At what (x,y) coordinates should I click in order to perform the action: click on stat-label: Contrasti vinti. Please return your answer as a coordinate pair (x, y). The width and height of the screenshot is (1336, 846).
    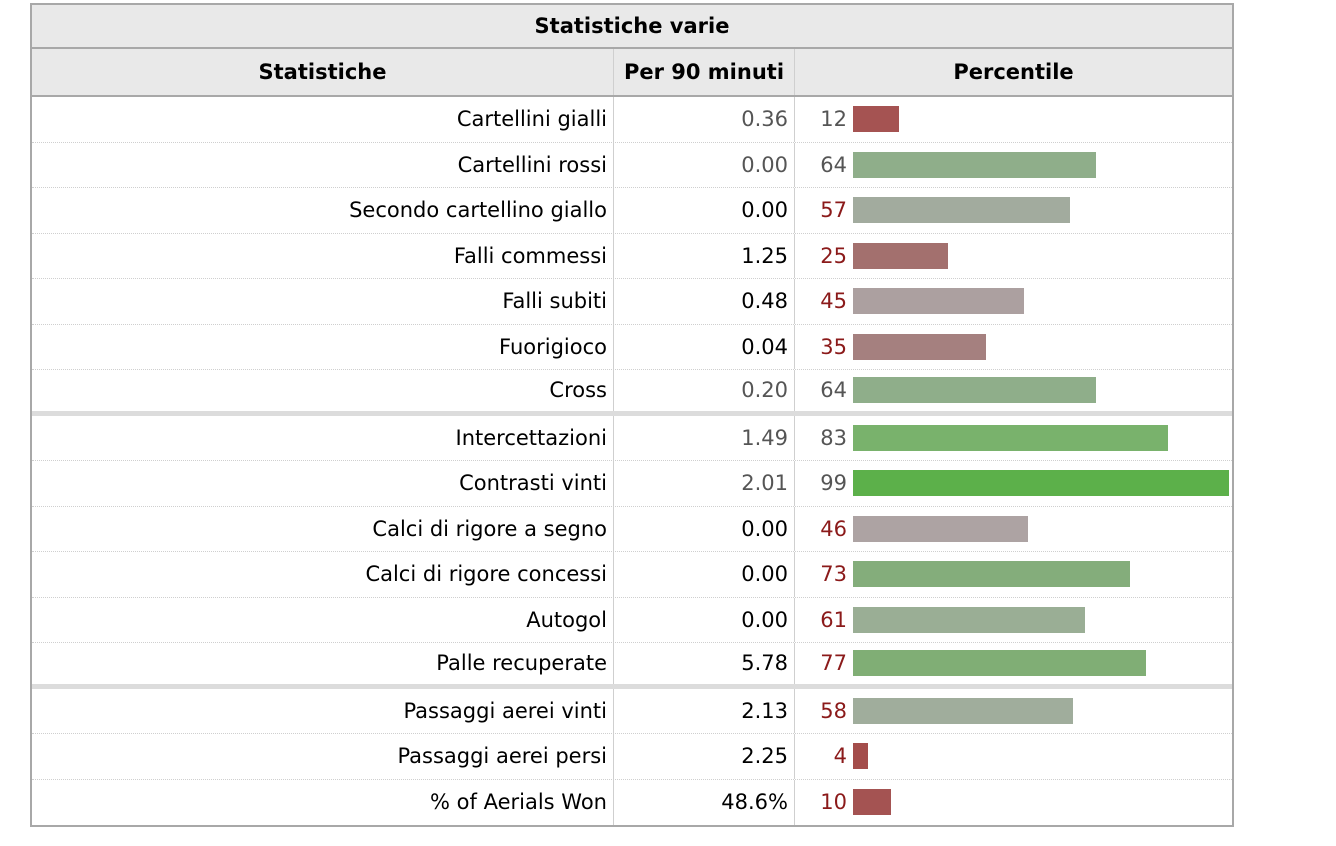
    Looking at the image, I should click on (533, 483).